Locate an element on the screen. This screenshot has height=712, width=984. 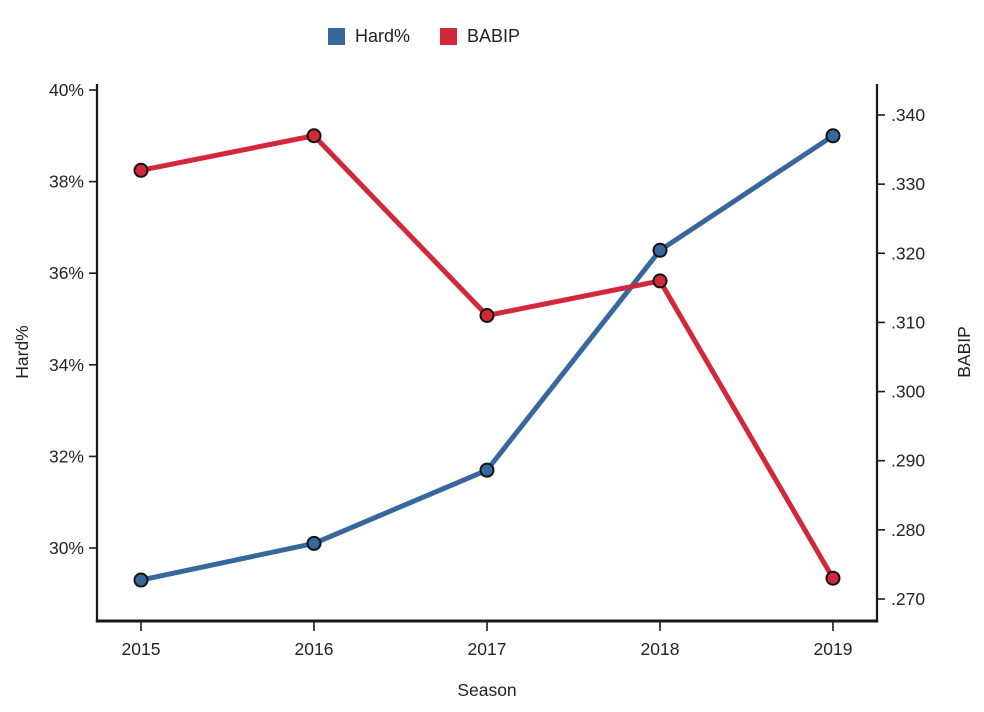
babip-point-2015 is located at coordinates (141, 170).